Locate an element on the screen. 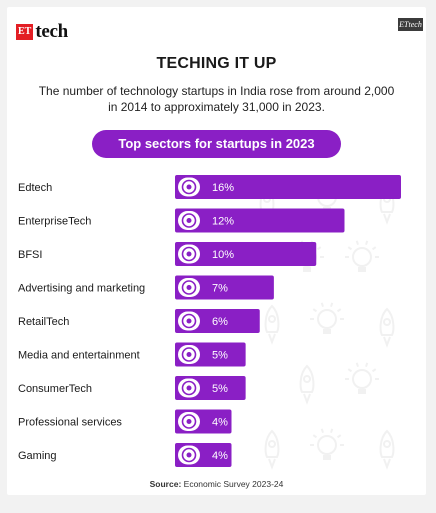  page-title: TECHING IT UP is located at coordinates (216, 63).